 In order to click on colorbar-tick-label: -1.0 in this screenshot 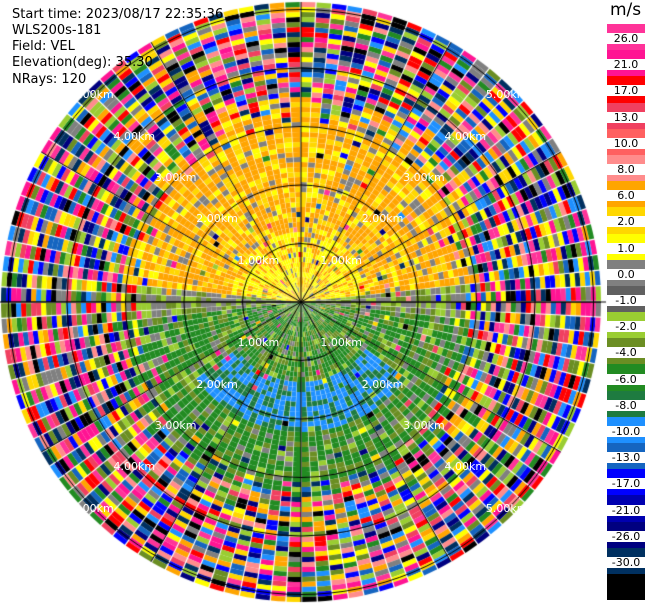, I will do `click(626, 300)`.